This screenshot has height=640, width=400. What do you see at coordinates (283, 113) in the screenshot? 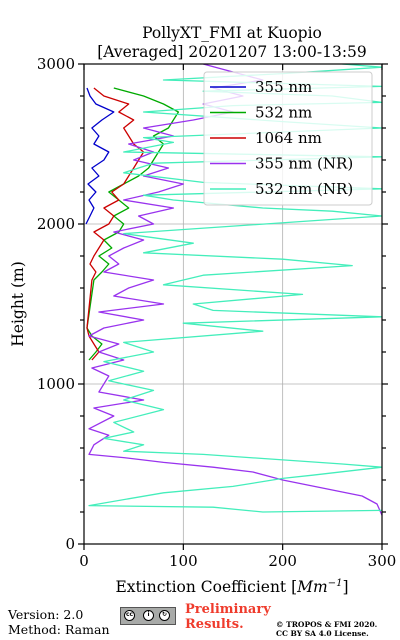
I see `legend-label: 532 nm` at bounding box center [283, 113].